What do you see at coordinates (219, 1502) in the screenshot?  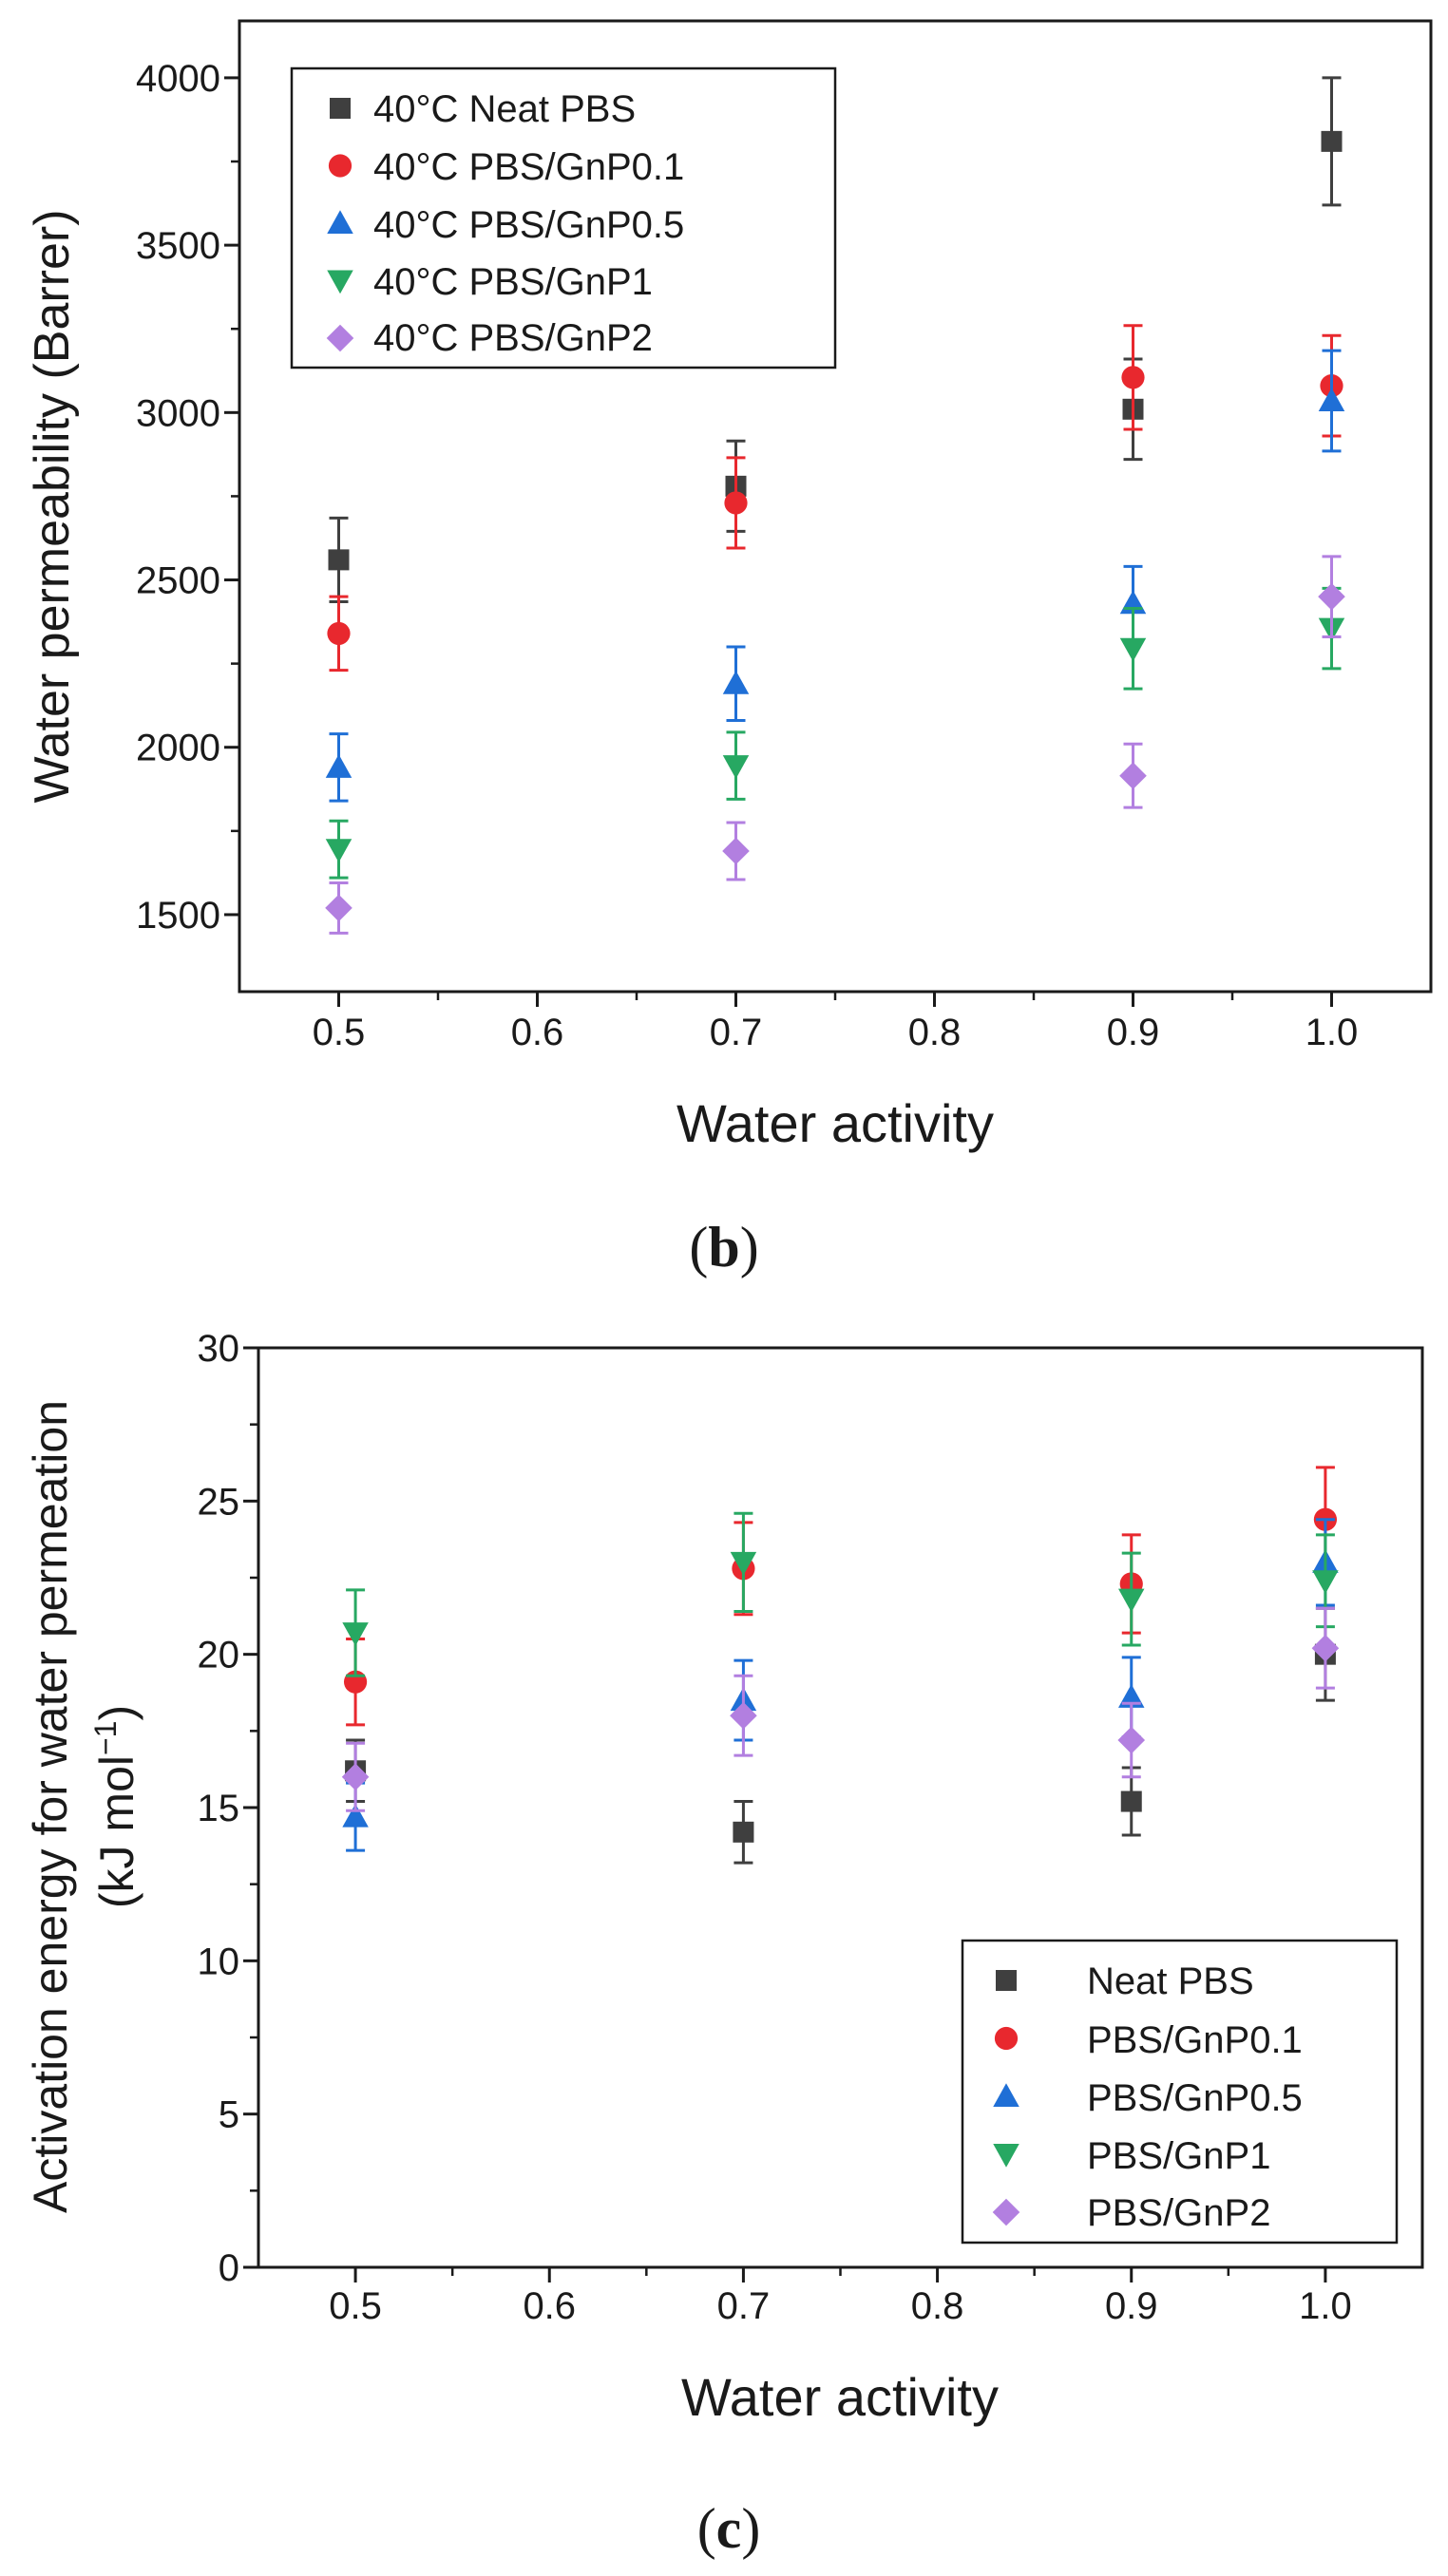 I see `panel-c-y-tick-label: 25` at bounding box center [219, 1502].